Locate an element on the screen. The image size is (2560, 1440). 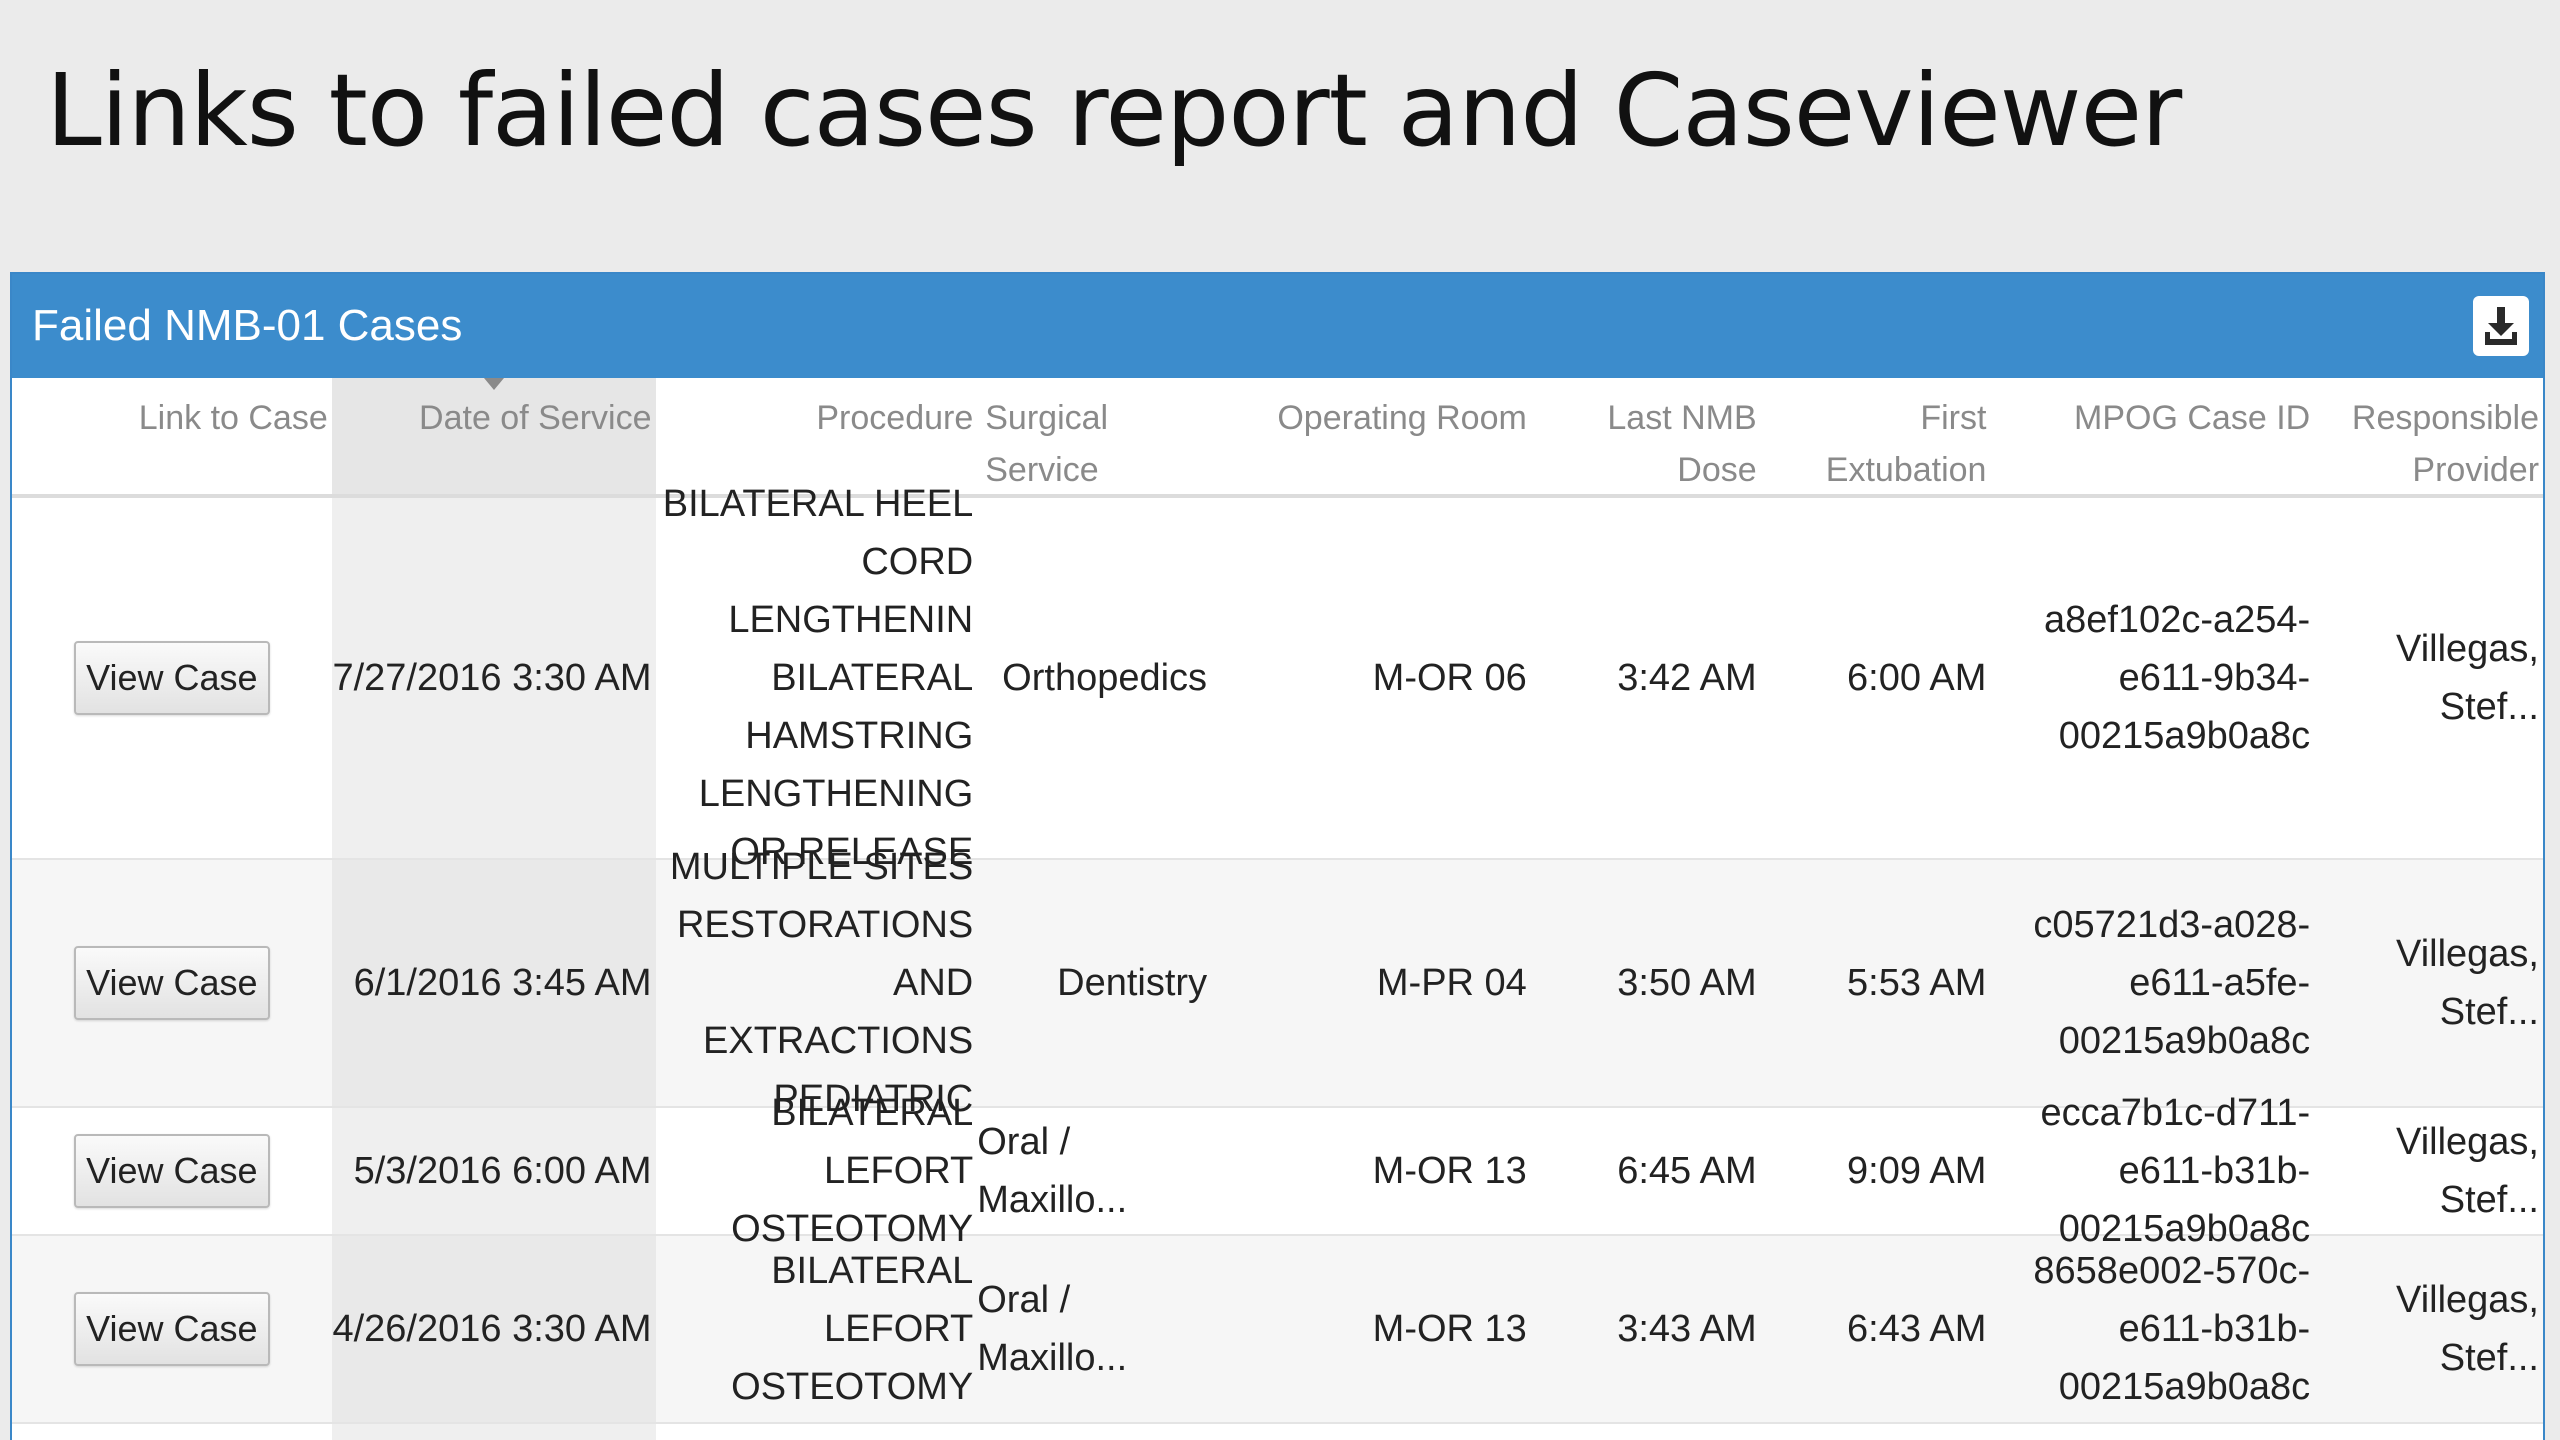
column-header-date: Date of Service is located at coordinates (493, 436).